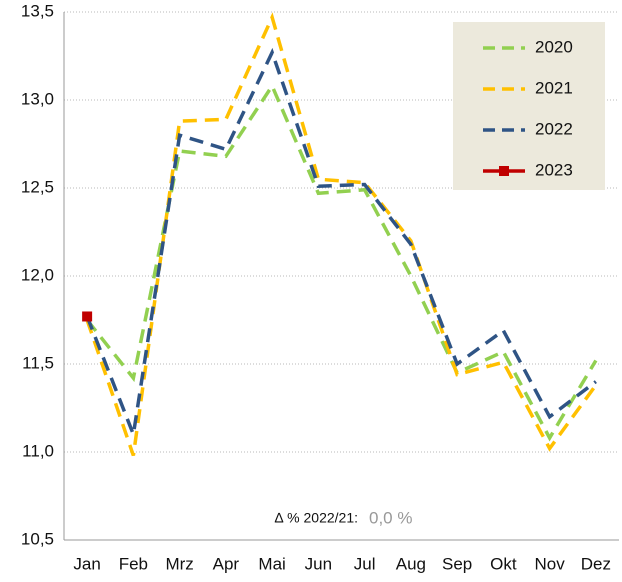 The image size is (622, 582). I want to click on y-tick-label: 10,5, so click(37, 538).